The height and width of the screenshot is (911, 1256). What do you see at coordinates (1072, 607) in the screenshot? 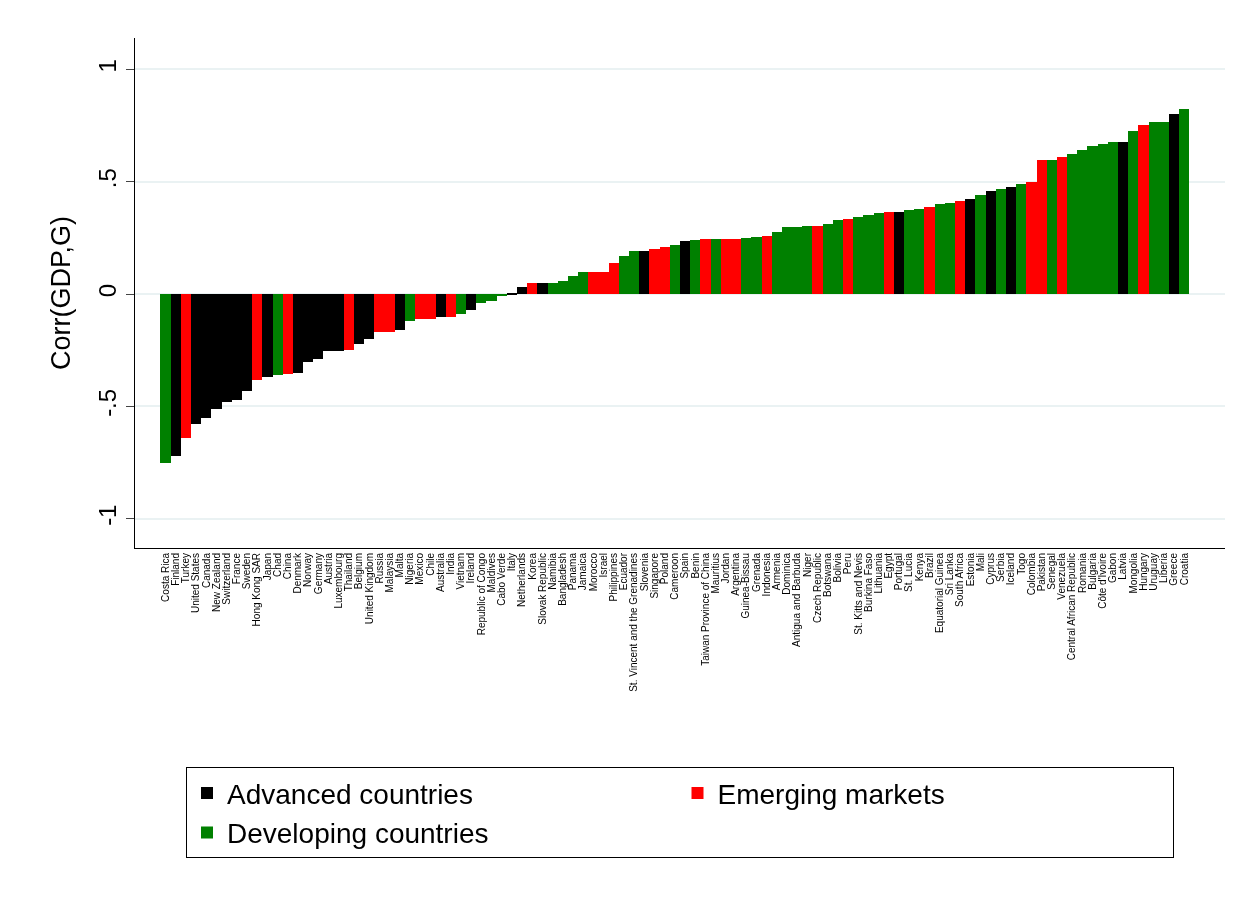
I see `x-tick-label: Central African Republic` at bounding box center [1072, 607].